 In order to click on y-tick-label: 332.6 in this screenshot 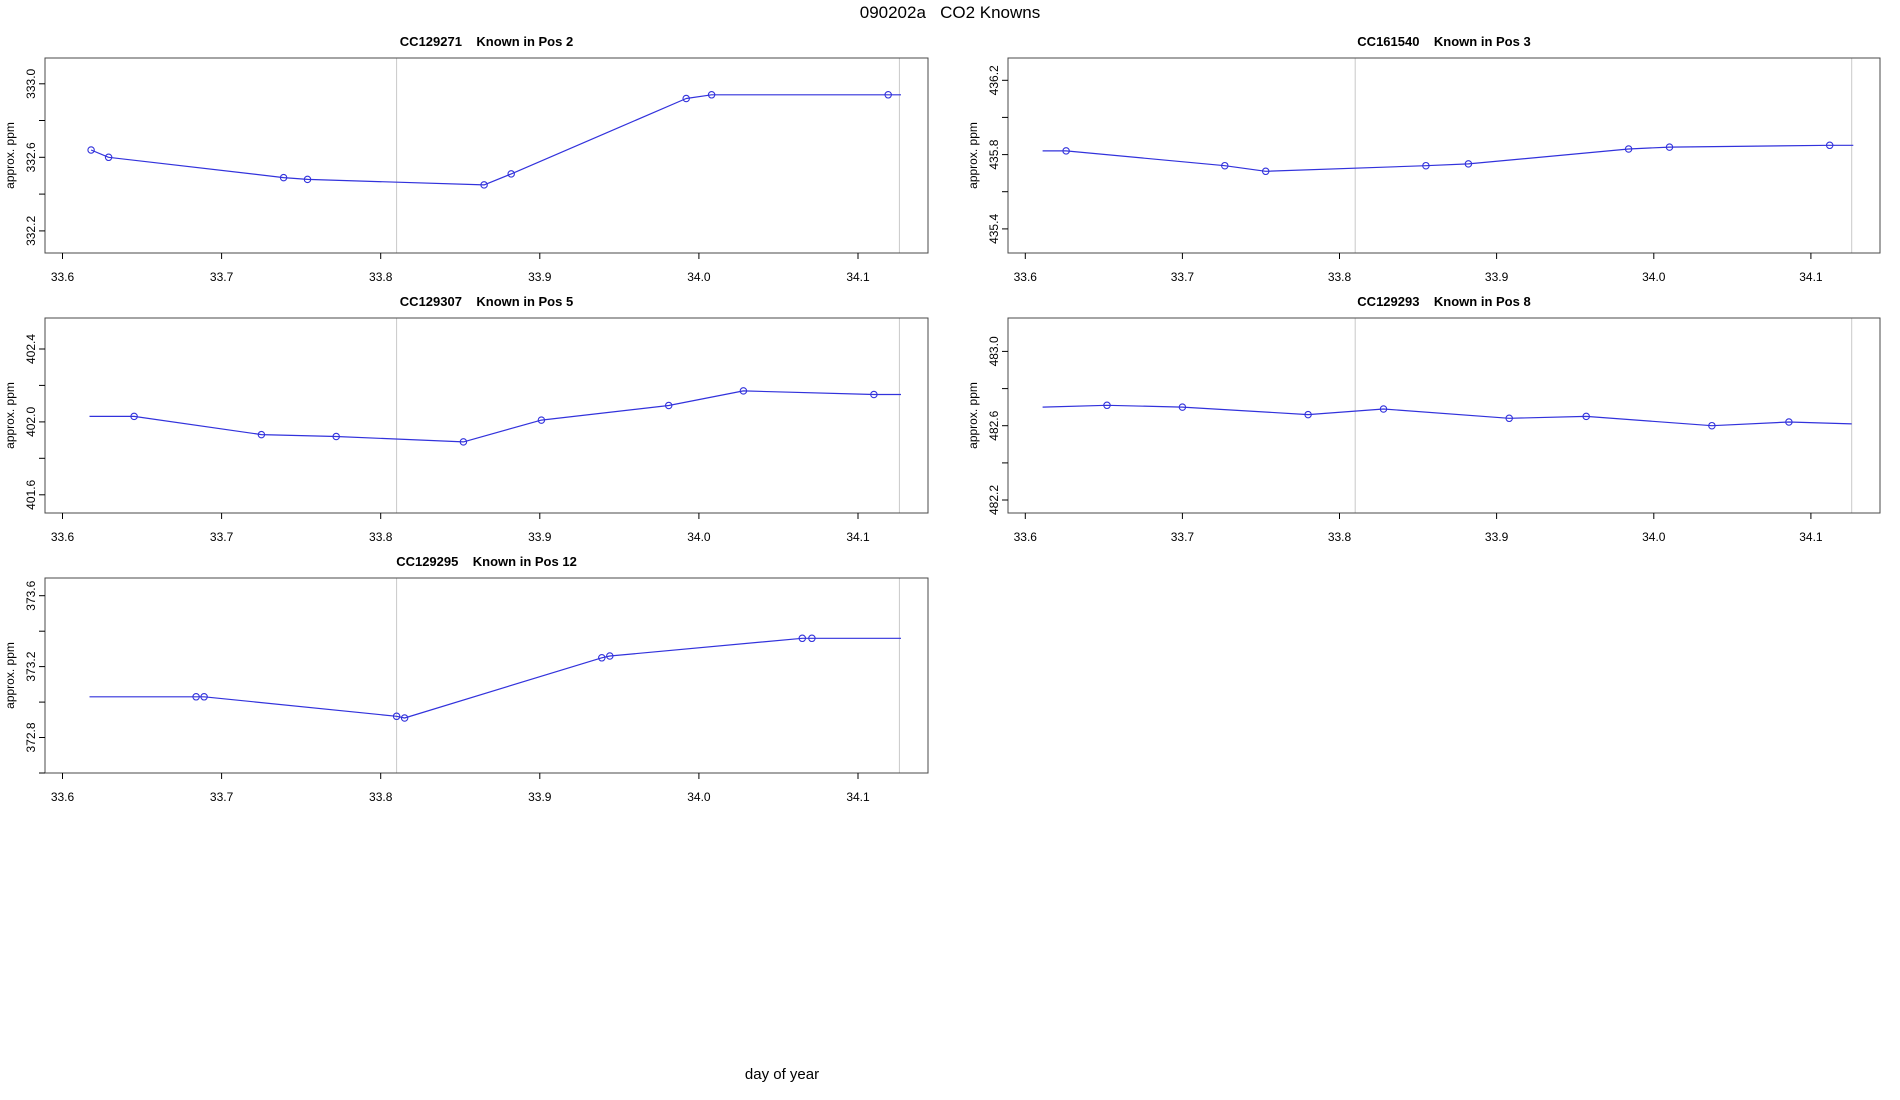, I will do `click(31, 157)`.